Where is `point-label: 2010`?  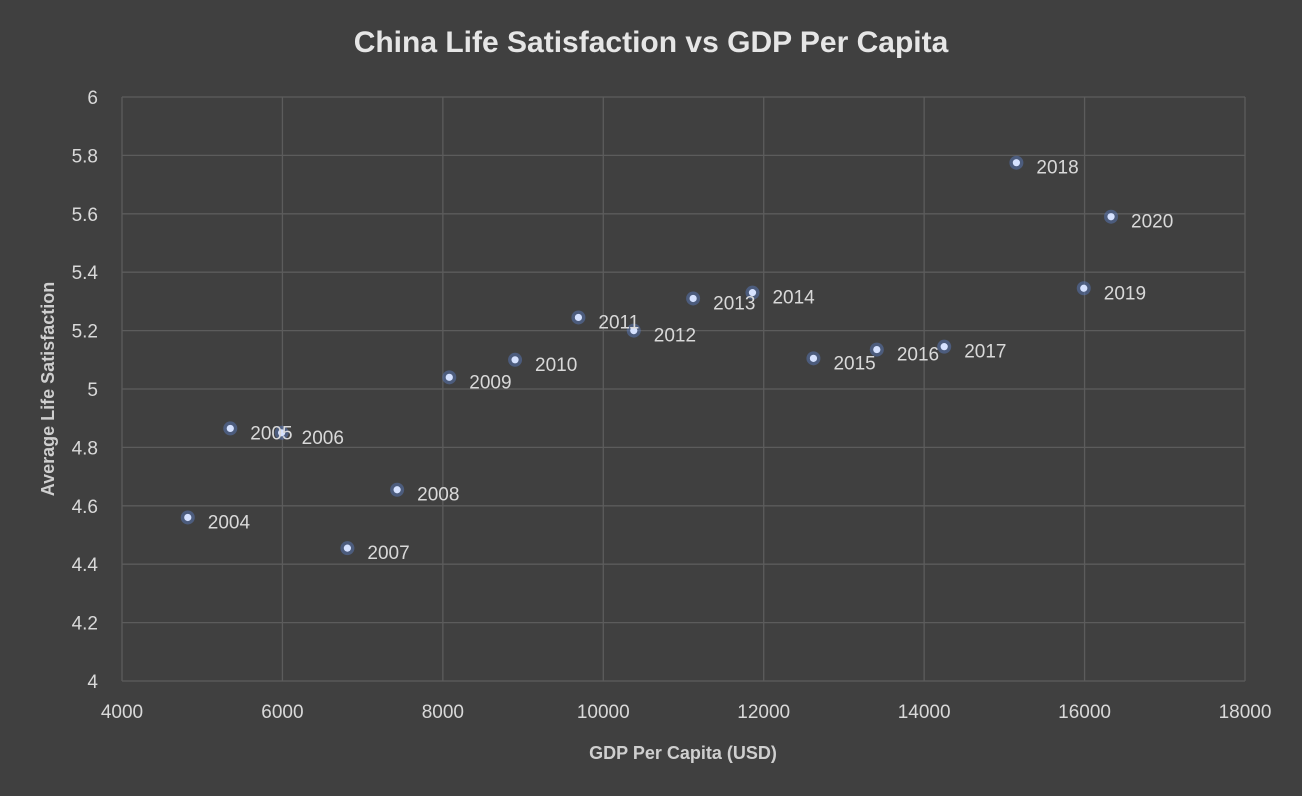
point-label: 2010 is located at coordinates (556, 365).